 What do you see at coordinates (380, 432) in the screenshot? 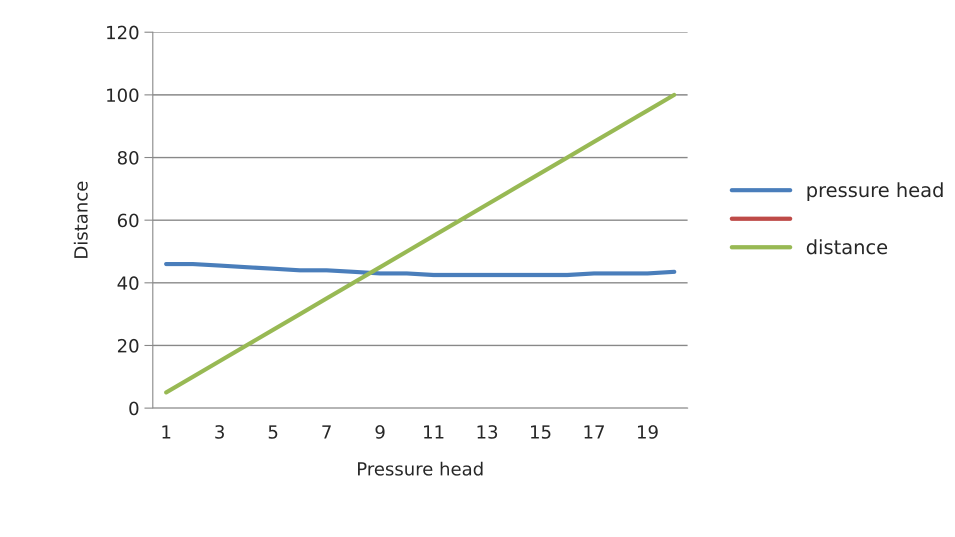
I see `x-tick-label: 9` at bounding box center [380, 432].